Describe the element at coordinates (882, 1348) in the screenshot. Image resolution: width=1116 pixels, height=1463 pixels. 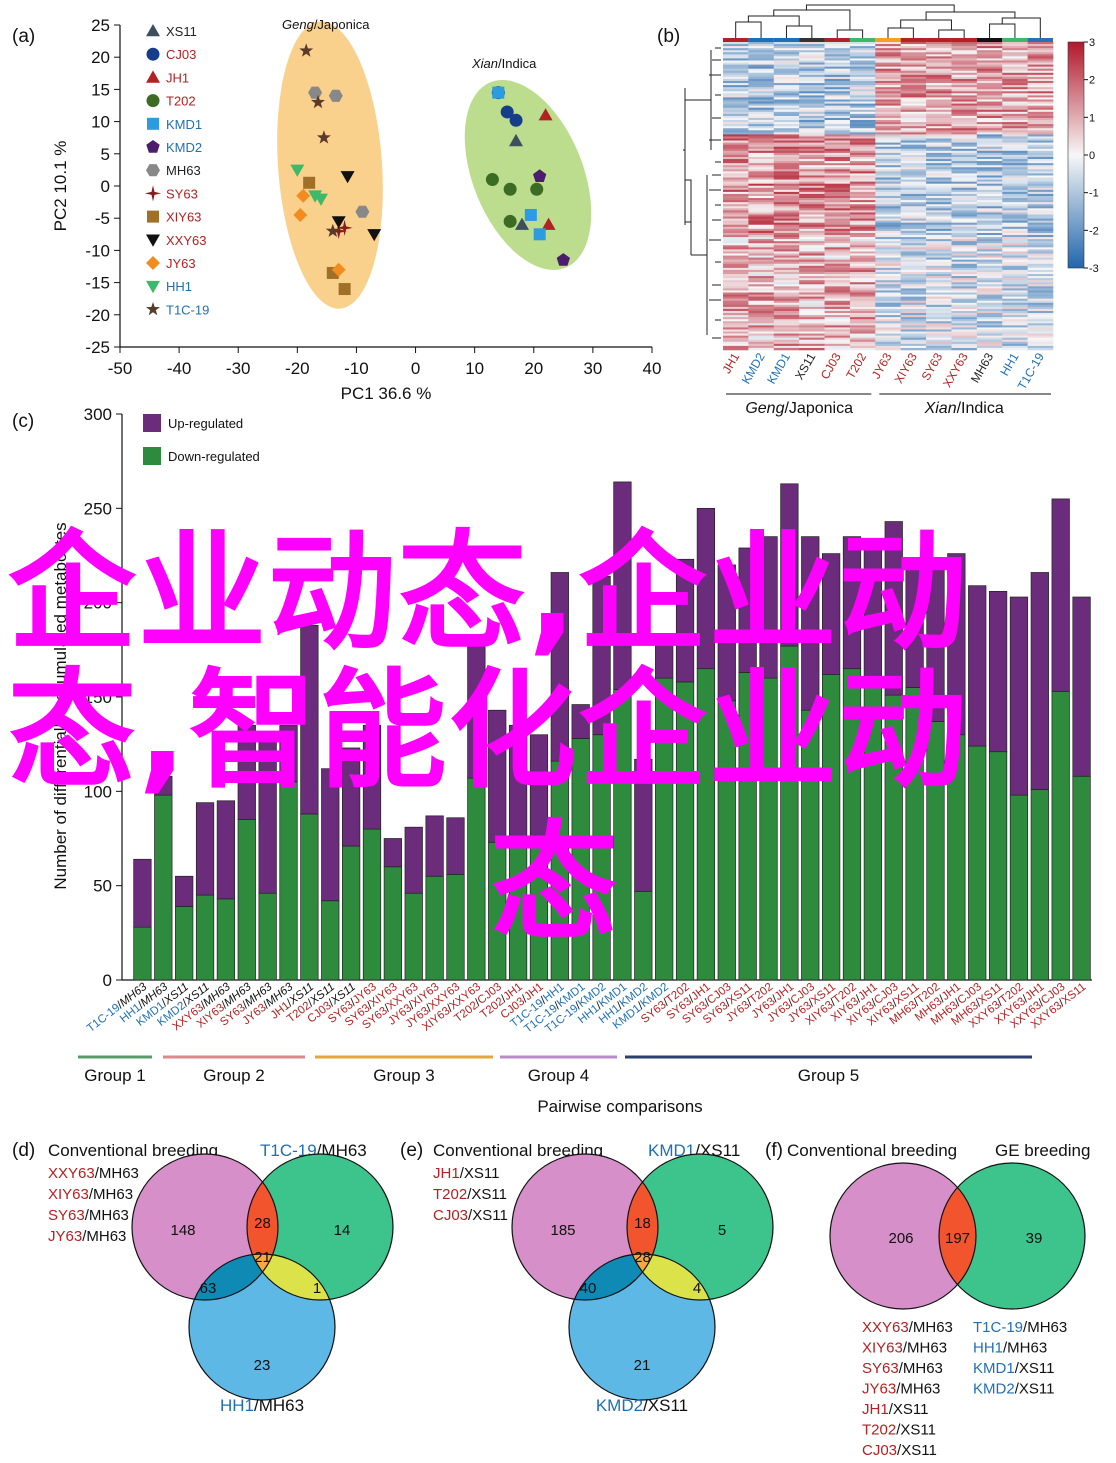
I see `text-span: XIY63` at that location.